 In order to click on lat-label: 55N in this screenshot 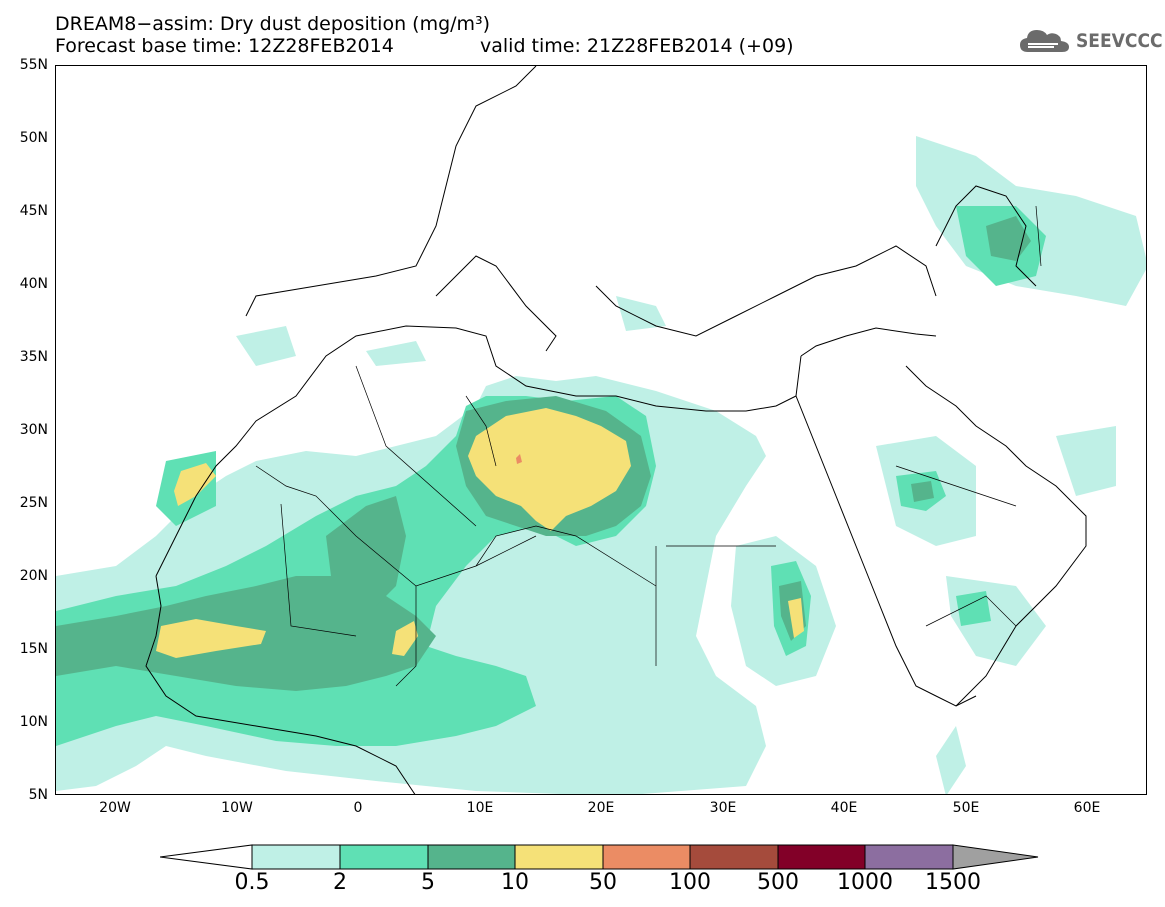, I will do `click(33, 65)`.